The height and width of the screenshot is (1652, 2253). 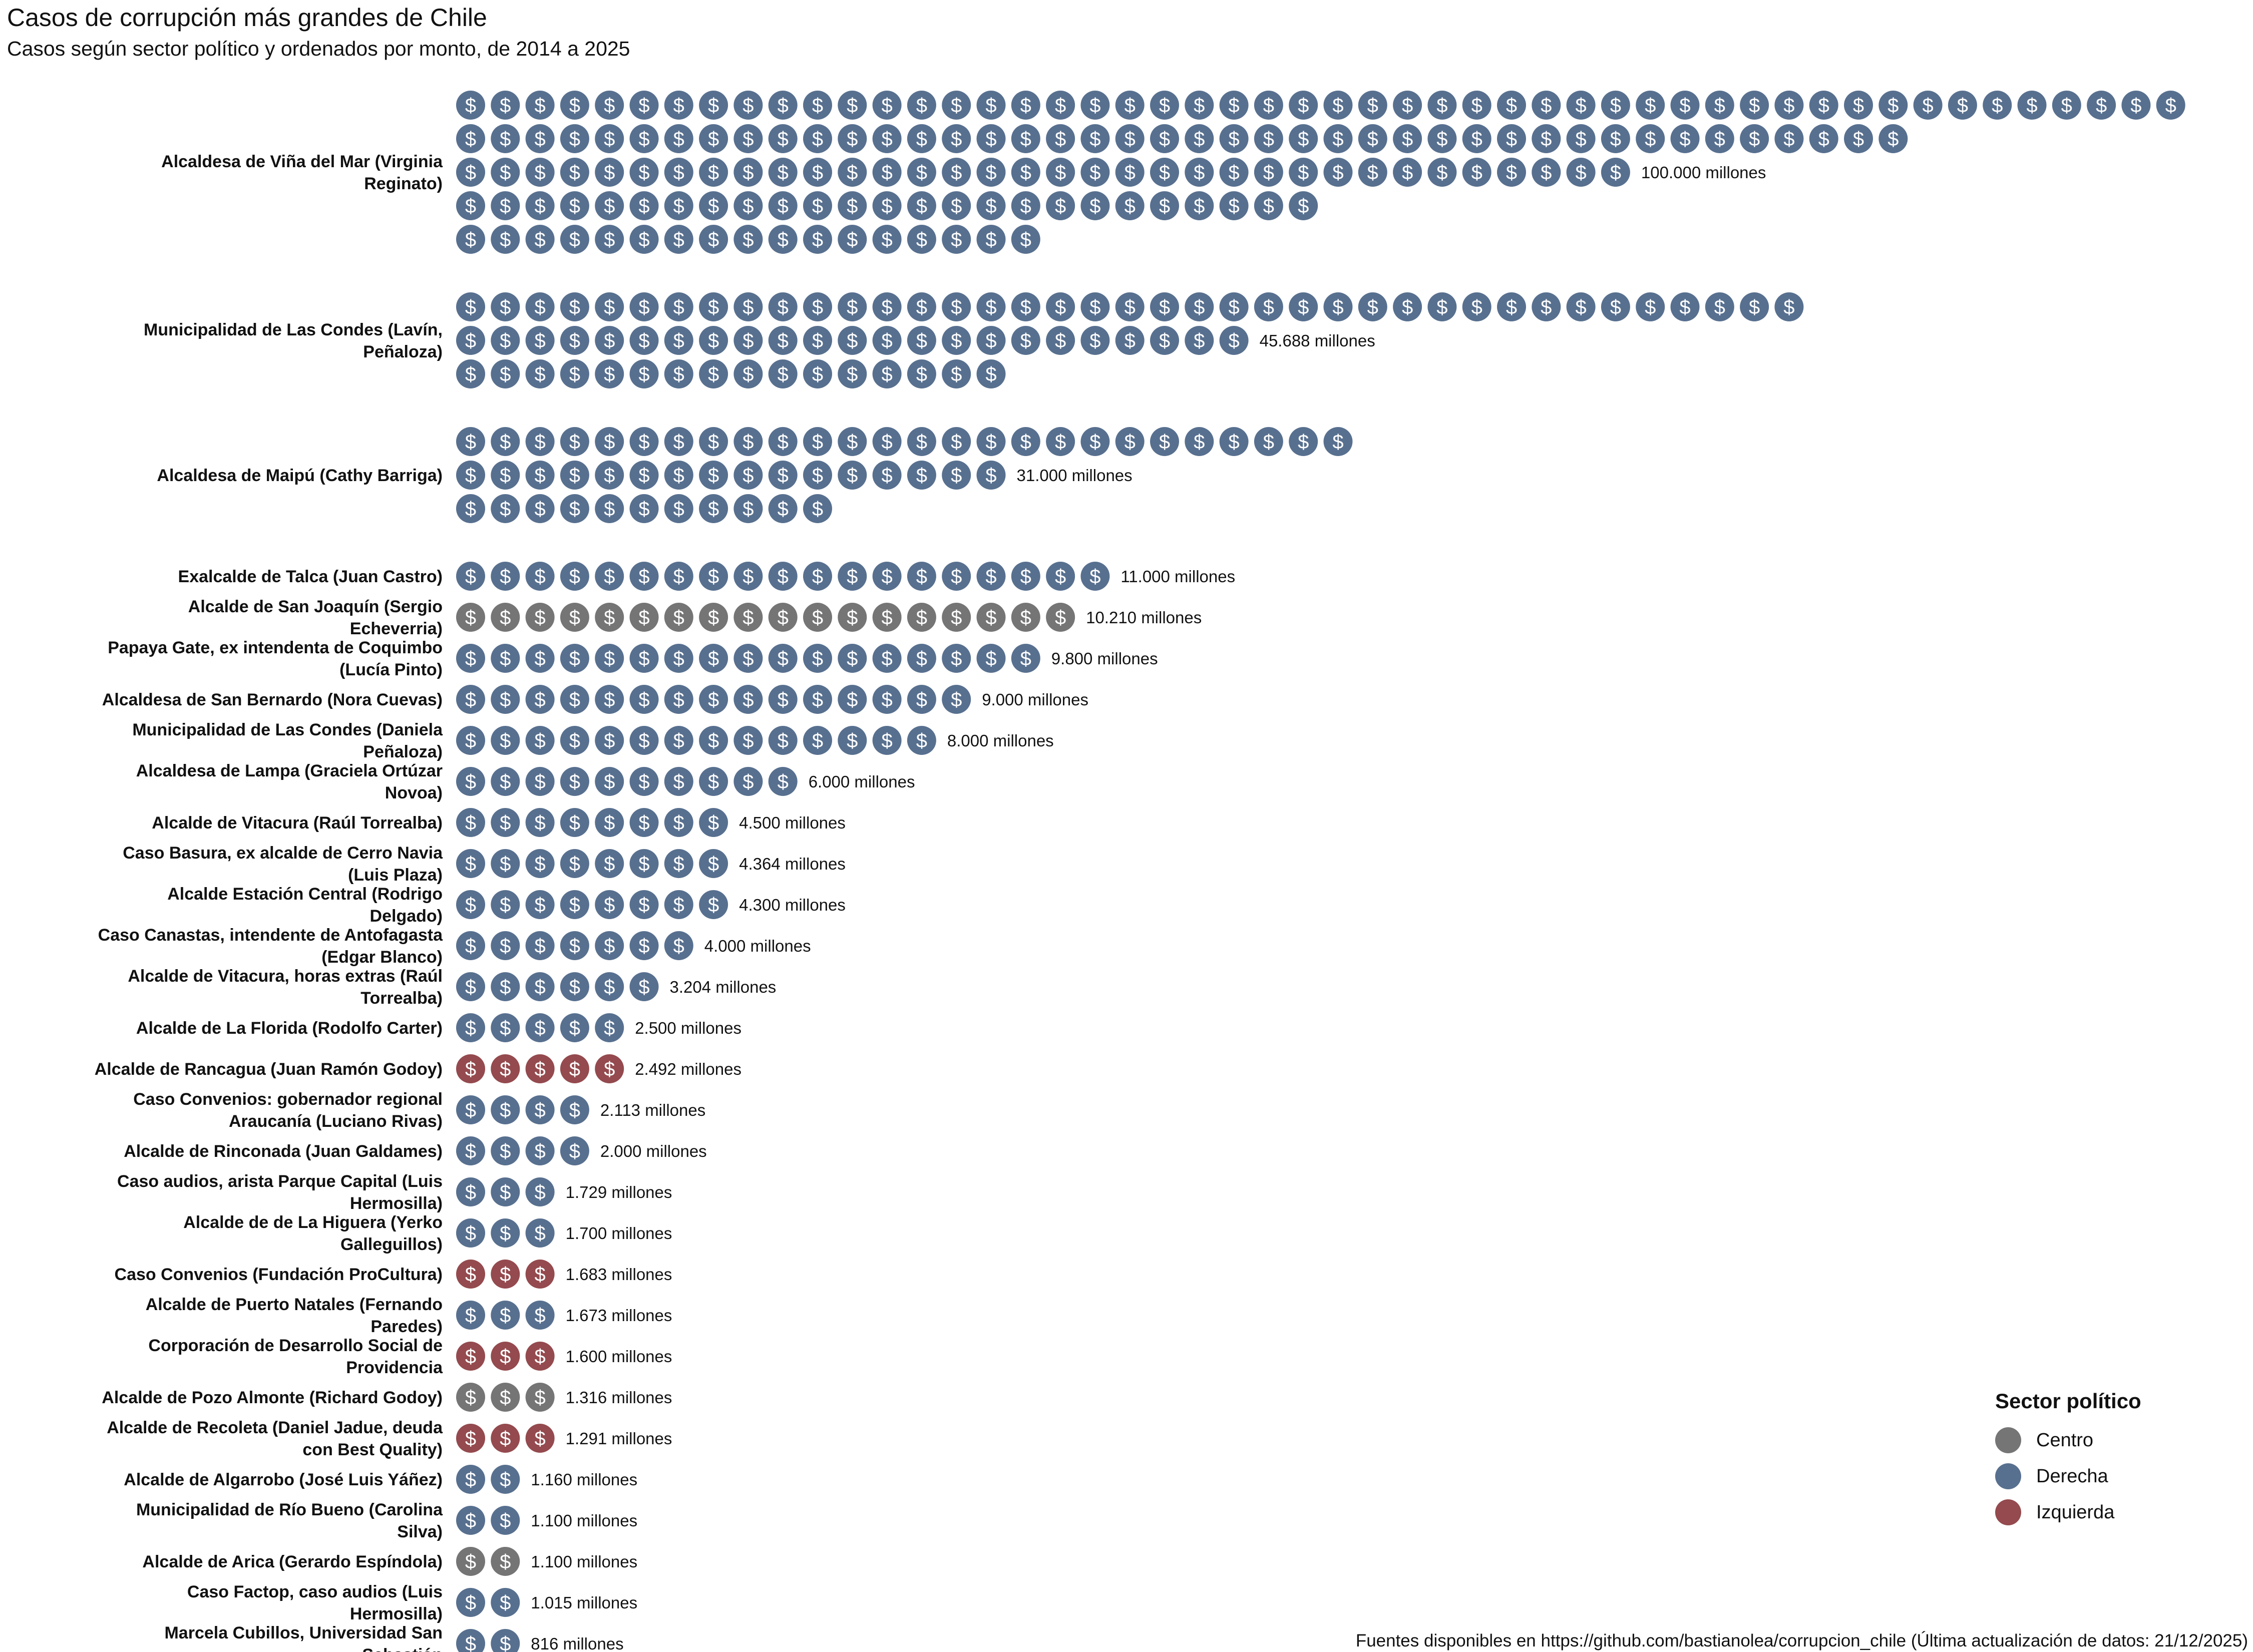 What do you see at coordinates (247, 18) in the screenshot?
I see `chart-title: Casos de corrupción más grandes de Chile` at bounding box center [247, 18].